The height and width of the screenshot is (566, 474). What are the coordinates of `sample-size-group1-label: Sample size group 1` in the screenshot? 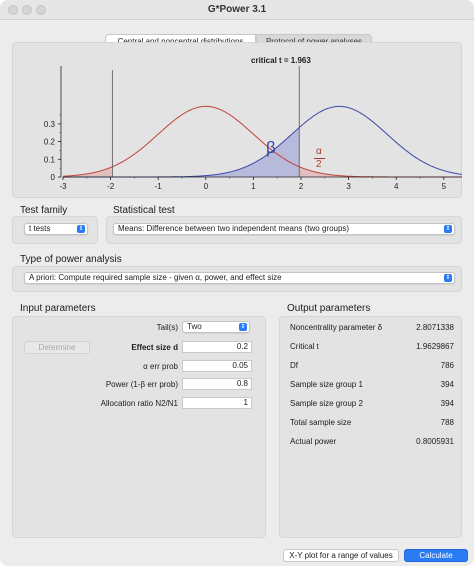 It's located at (326, 384).